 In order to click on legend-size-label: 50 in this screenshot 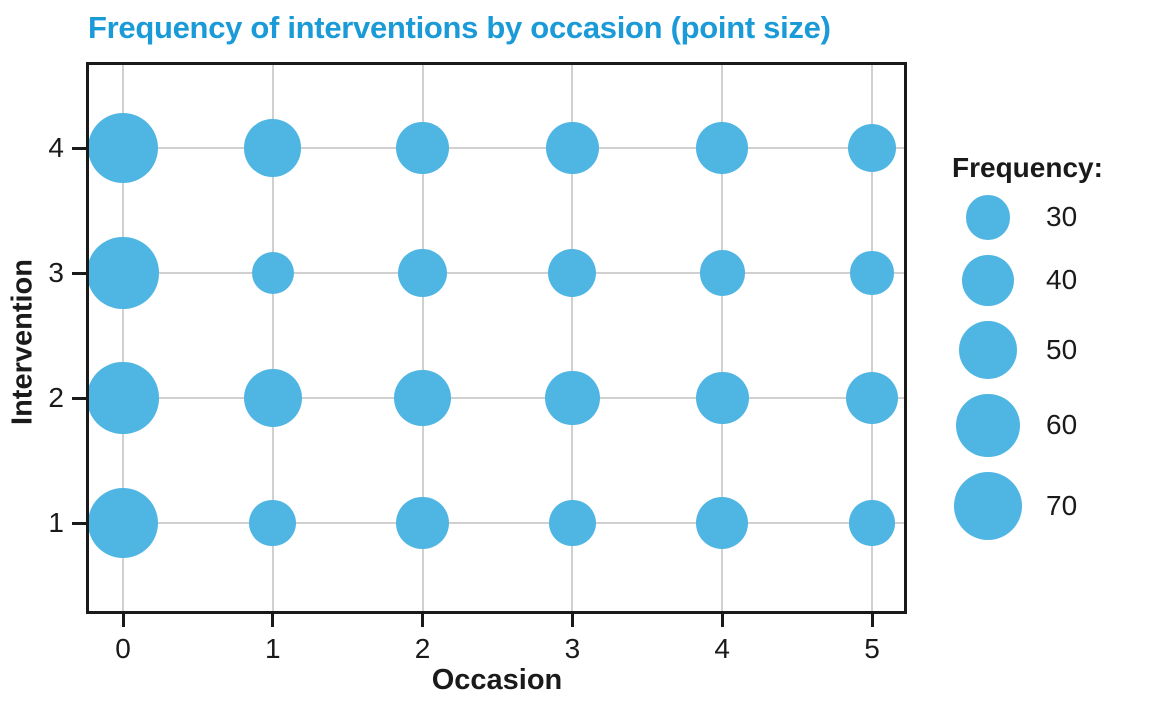, I will do `click(1062, 349)`.